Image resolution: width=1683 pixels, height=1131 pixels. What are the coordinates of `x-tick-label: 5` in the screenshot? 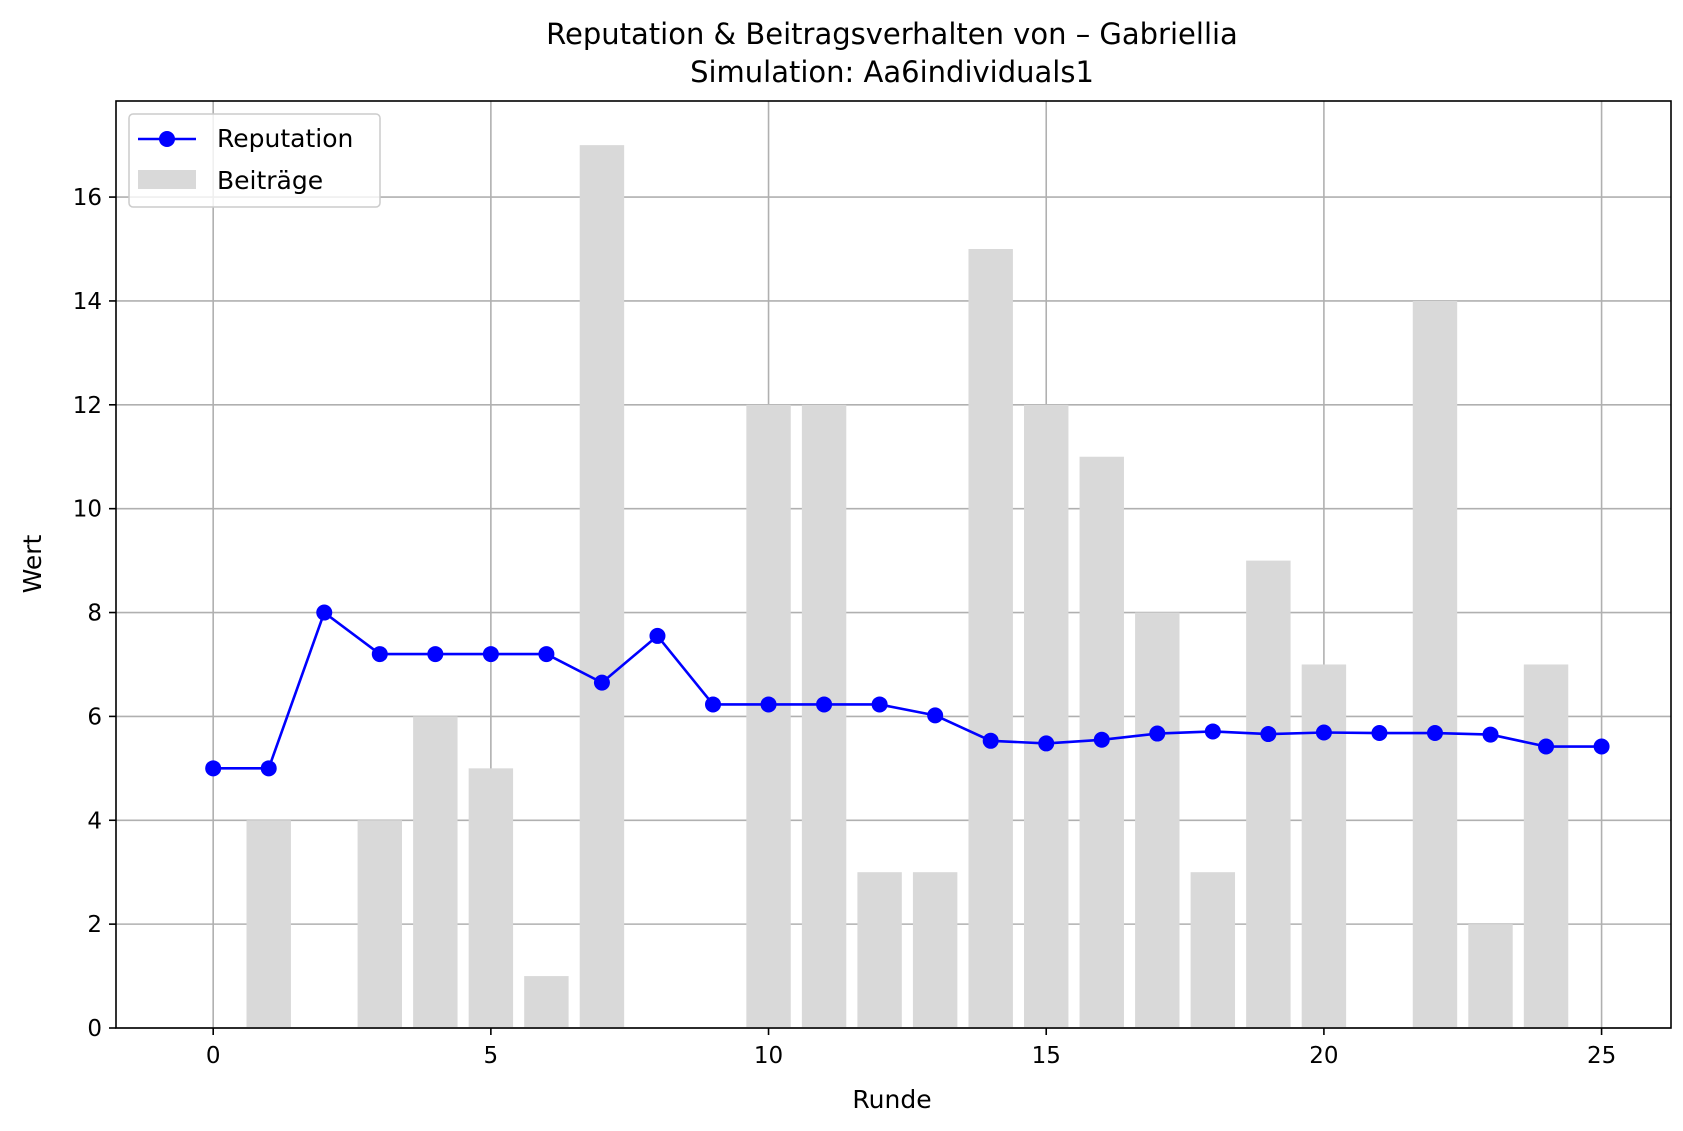 It's located at (491, 1056).